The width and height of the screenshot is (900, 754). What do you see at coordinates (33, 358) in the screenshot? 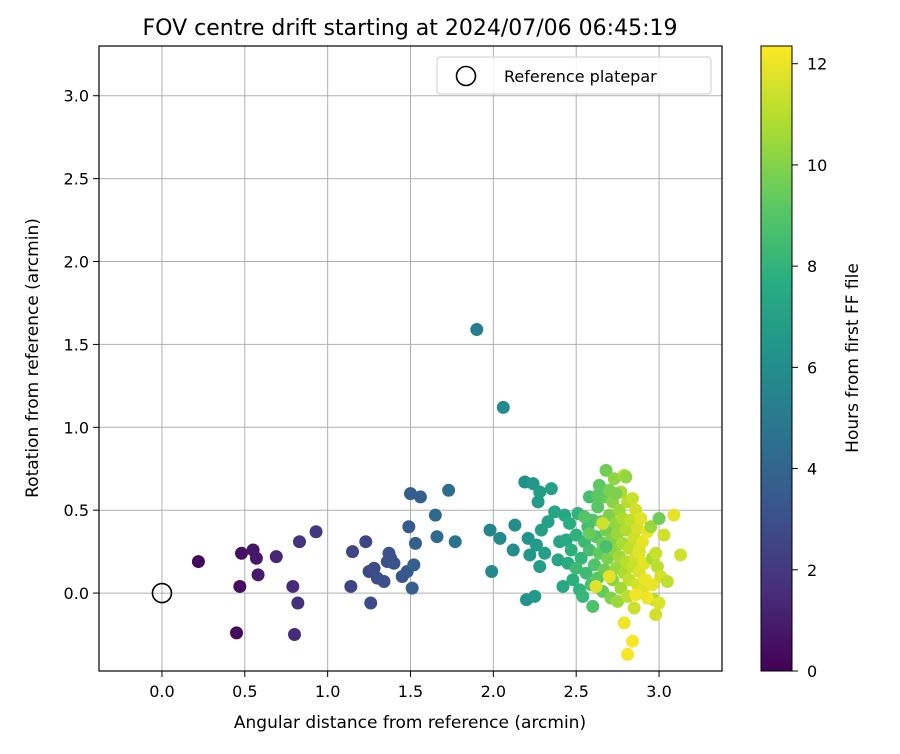
I see `y-axis-label: Rotation from reference (arcmin)` at bounding box center [33, 358].